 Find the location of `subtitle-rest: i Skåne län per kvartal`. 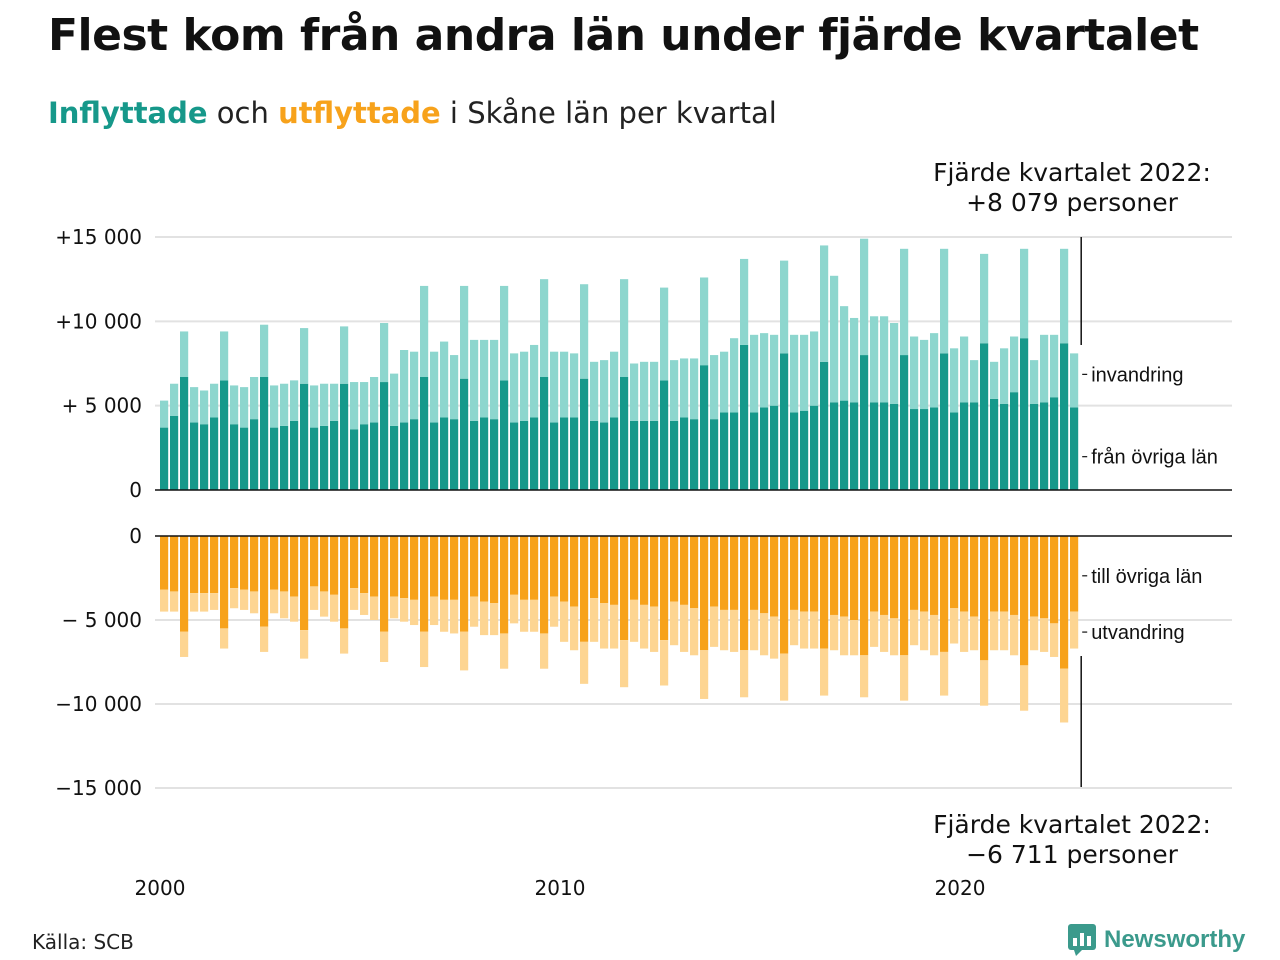

subtitle-rest: i Skåne län per kvartal is located at coordinates (608, 113).